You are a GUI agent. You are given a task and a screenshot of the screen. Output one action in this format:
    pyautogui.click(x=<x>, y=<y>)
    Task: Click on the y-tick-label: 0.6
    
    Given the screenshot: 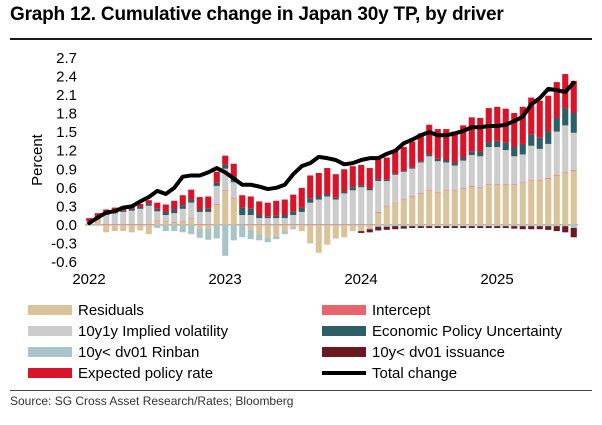 What is the action you would take?
    pyautogui.click(x=66, y=188)
    